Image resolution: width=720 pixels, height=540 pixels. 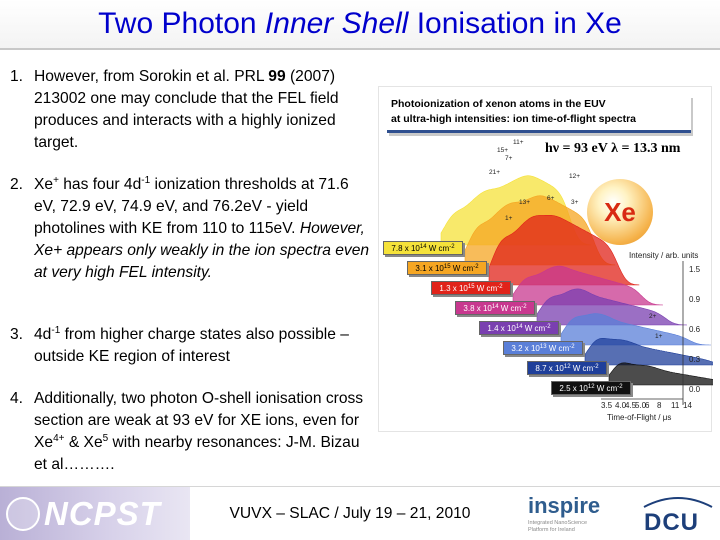 What do you see at coordinates (695, 329) in the screenshot?
I see `y-tick-label: 0.6` at bounding box center [695, 329].